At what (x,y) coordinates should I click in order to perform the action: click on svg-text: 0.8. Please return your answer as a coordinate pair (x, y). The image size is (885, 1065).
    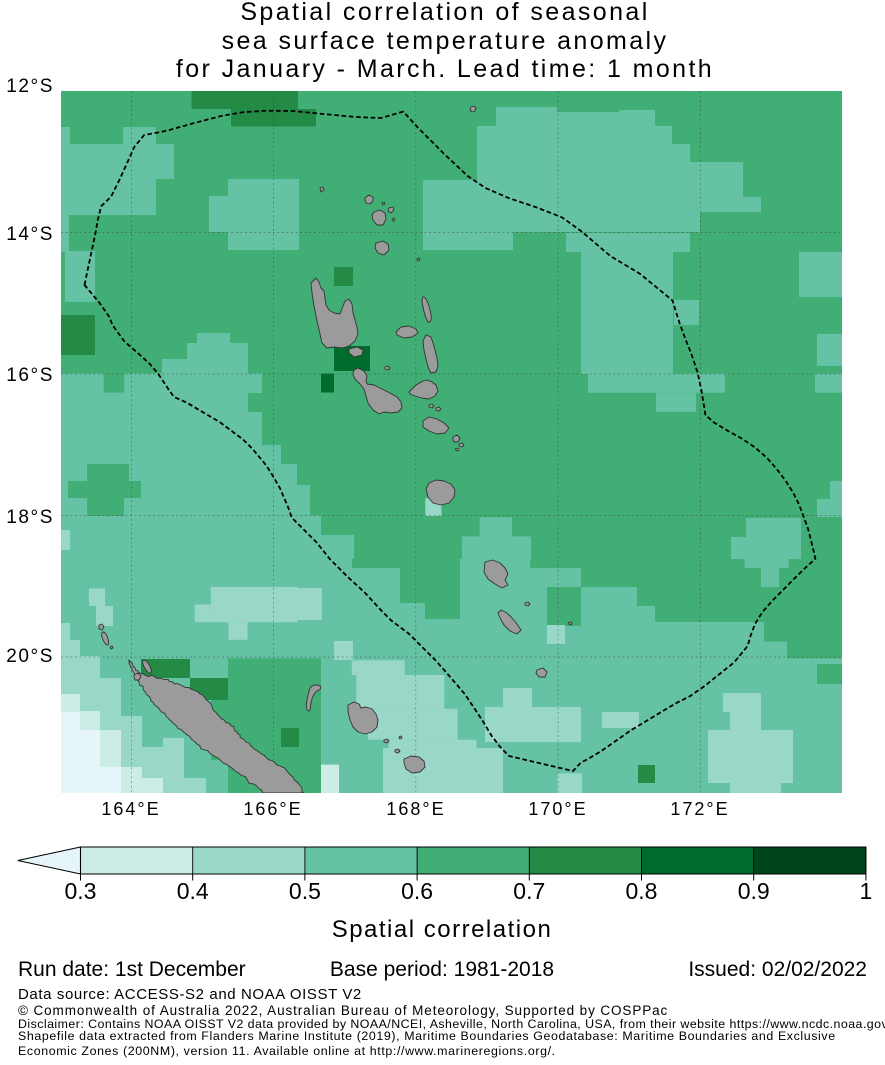
    Looking at the image, I should click on (642, 891).